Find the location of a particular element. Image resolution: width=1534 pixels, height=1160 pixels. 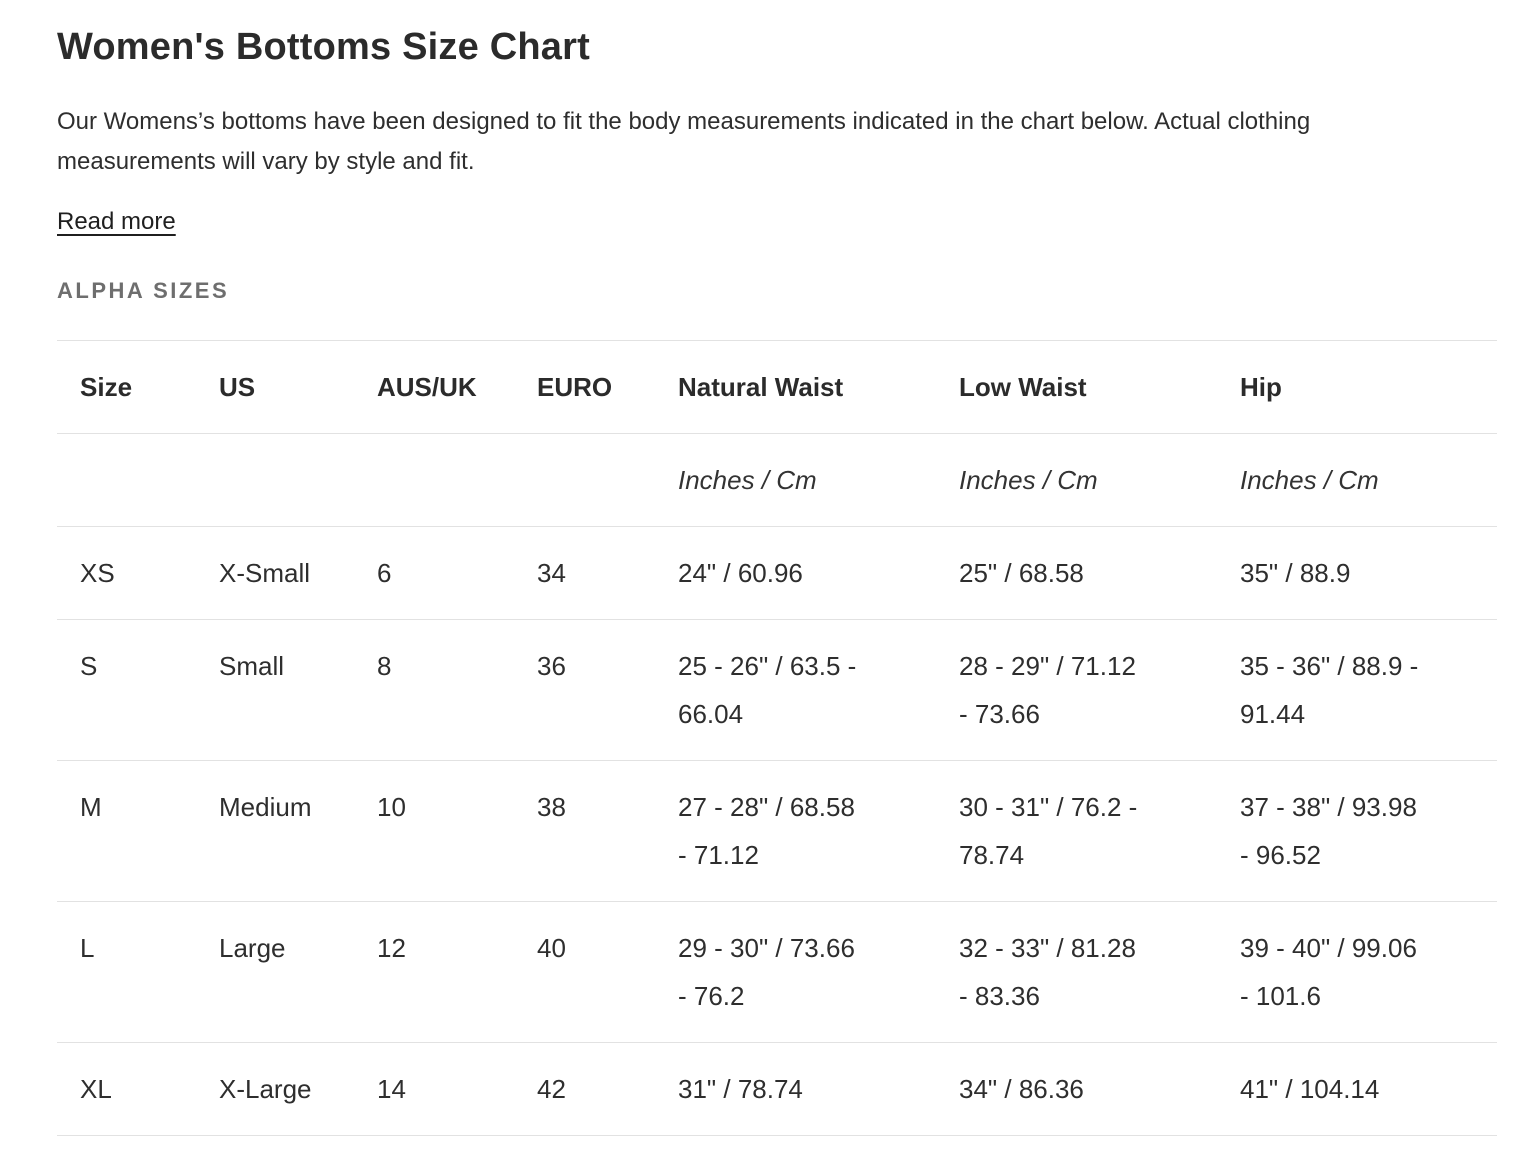

cell-xl-aus-uk: 14 is located at coordinates (391, 1089).